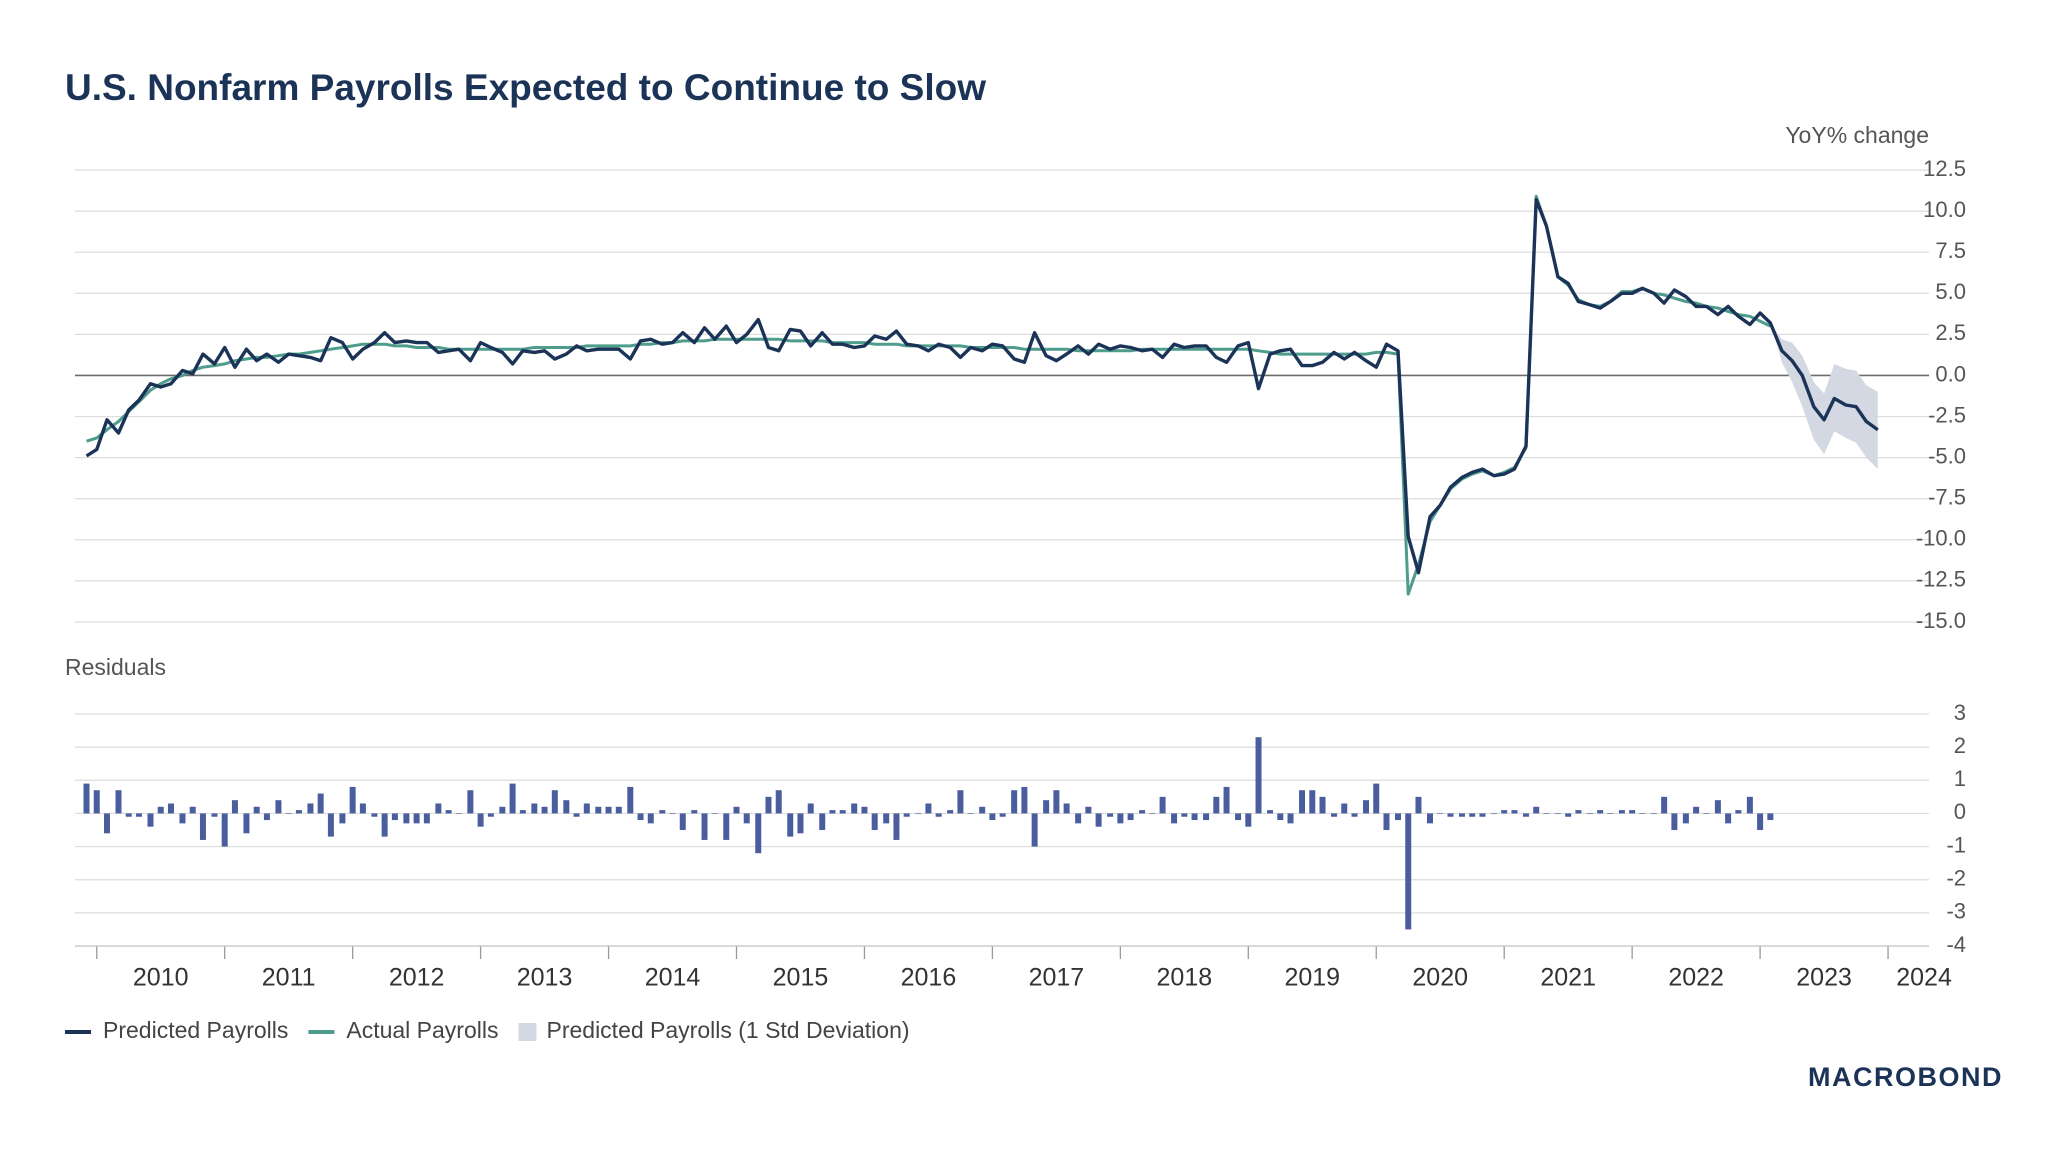  Describe the element at coordinates (422, 1030) in the screenshot. I see `legend-label: Actual Payrolls` at that location.